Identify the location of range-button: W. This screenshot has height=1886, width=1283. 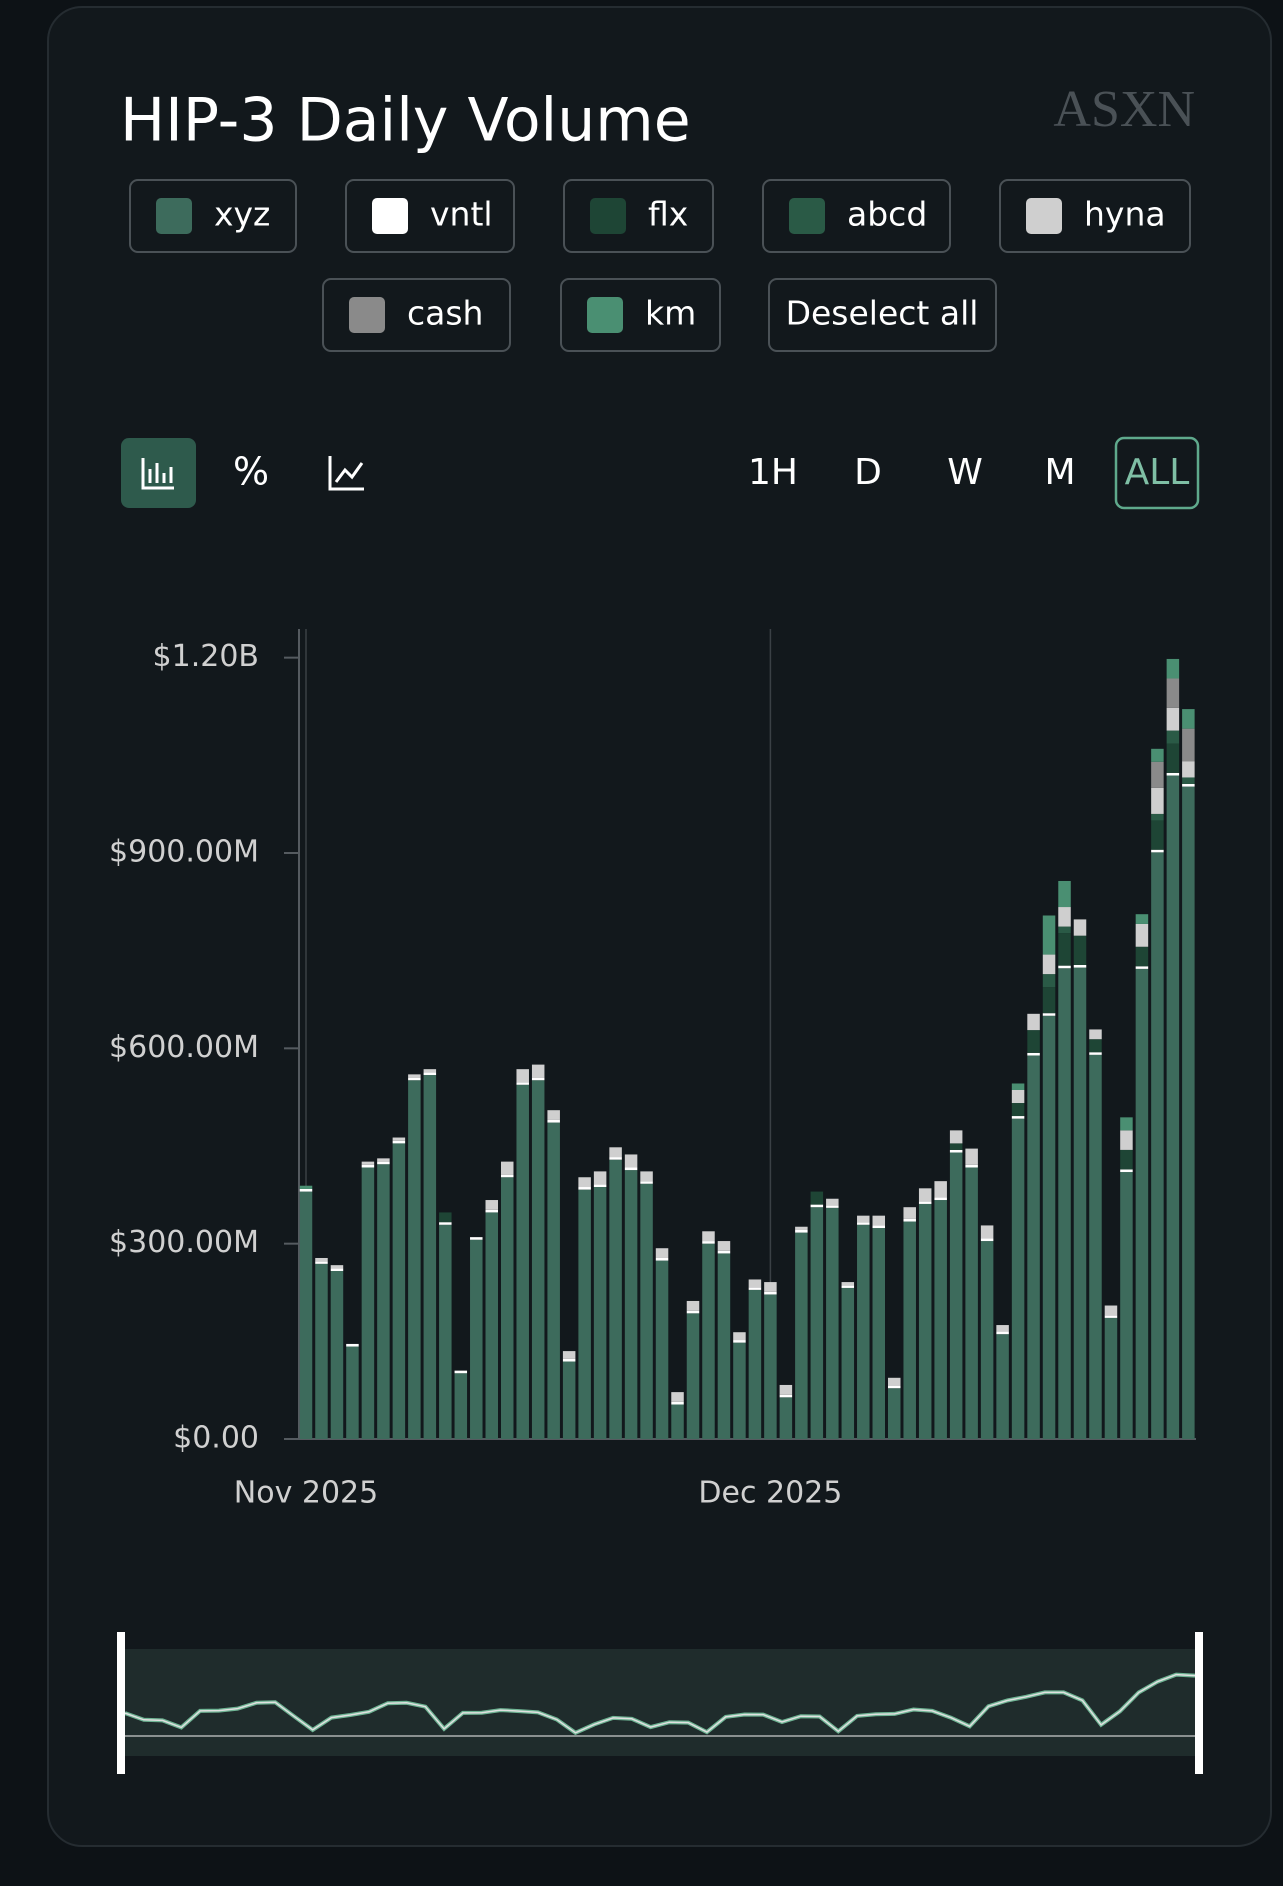
(965, 472).